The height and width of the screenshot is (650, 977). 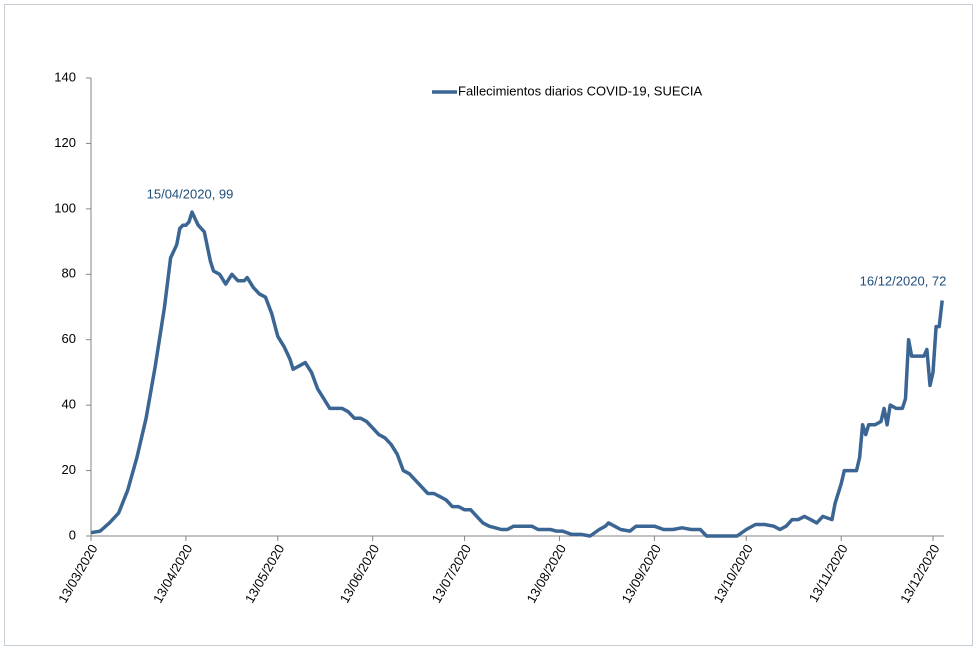 What do you see at coordinates (65, 76) in the screenshot?
I see `y-tick-label: 140` at bounding box center [65, 76].